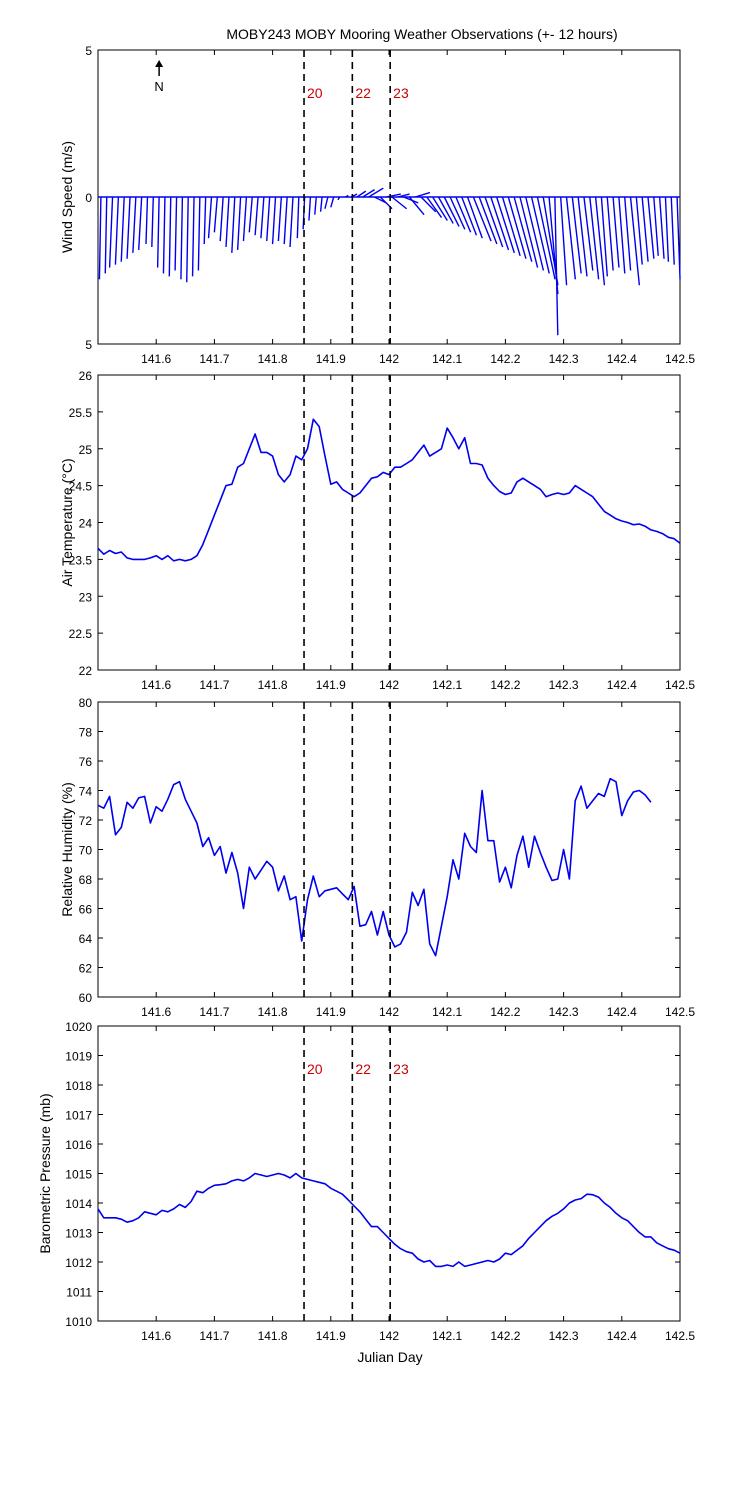  I want to click on air-temp-y-tick-label: 24, so click(86, 524).